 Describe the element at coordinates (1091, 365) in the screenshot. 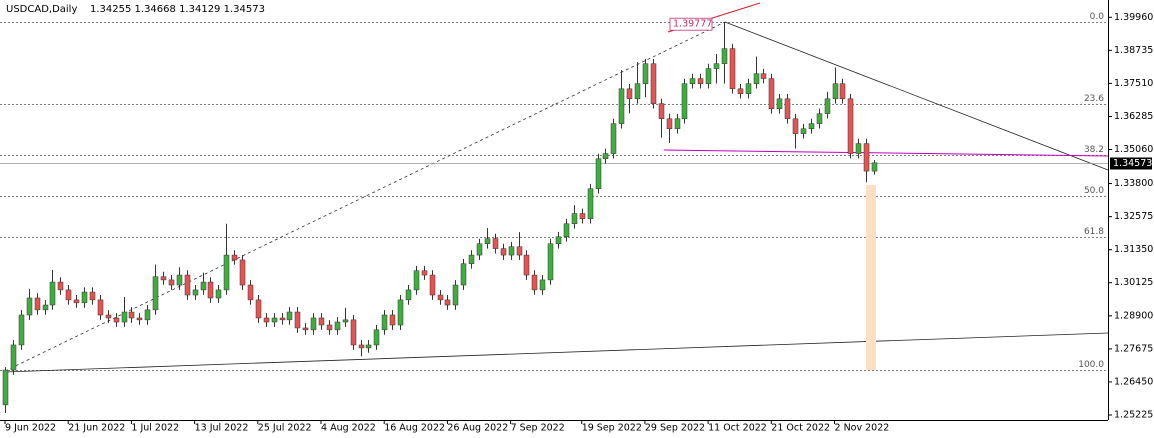

I see `fib-label: 100.0` at that location.